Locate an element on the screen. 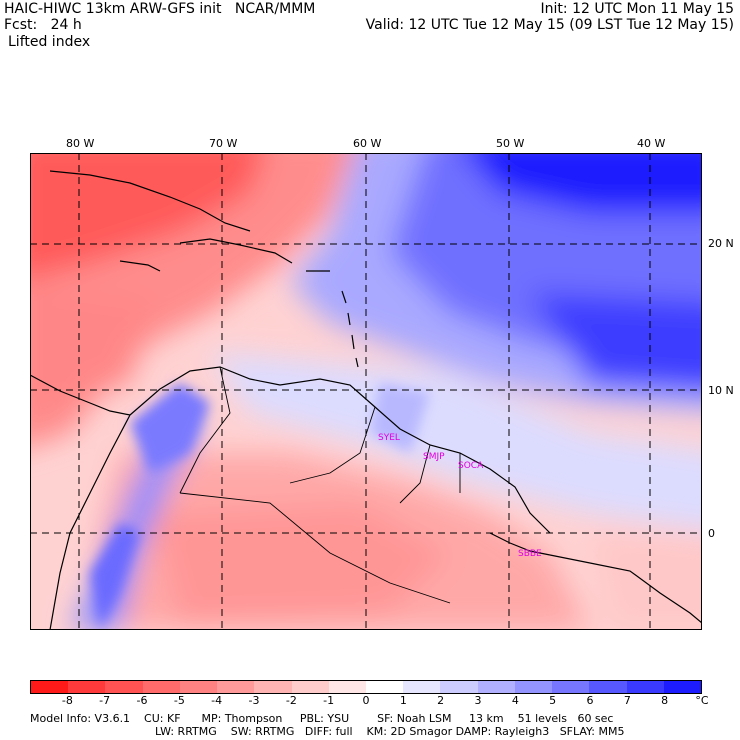 The height and width of the screenshot is (740, 740). colorbar-tick-label: 7 is located at coordinates (627, 700).